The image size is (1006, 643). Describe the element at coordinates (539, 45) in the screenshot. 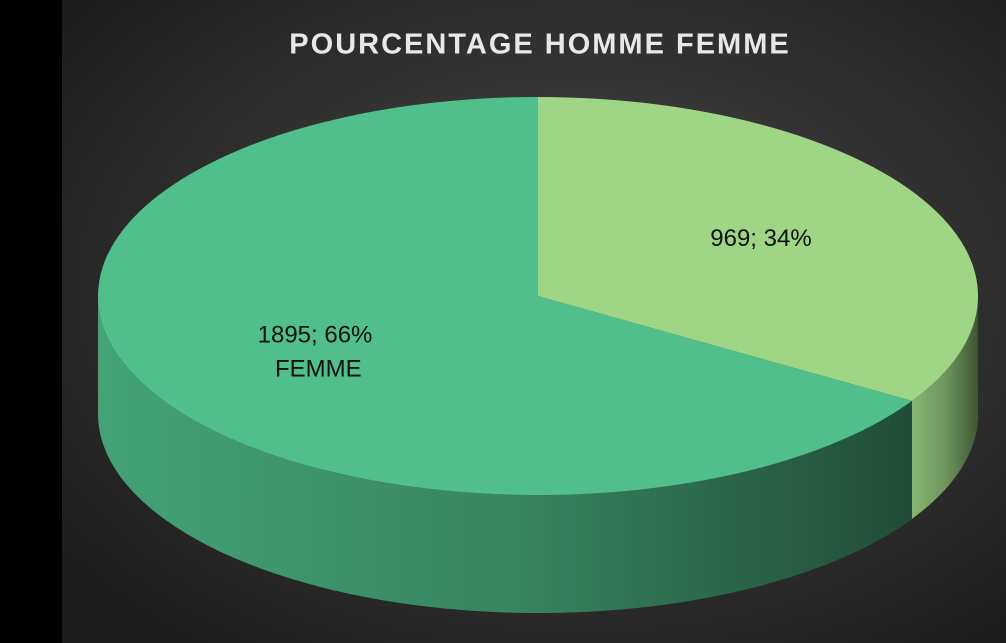

I see `chart-title: POURCENTAGE HOMME FEMME` at that location.